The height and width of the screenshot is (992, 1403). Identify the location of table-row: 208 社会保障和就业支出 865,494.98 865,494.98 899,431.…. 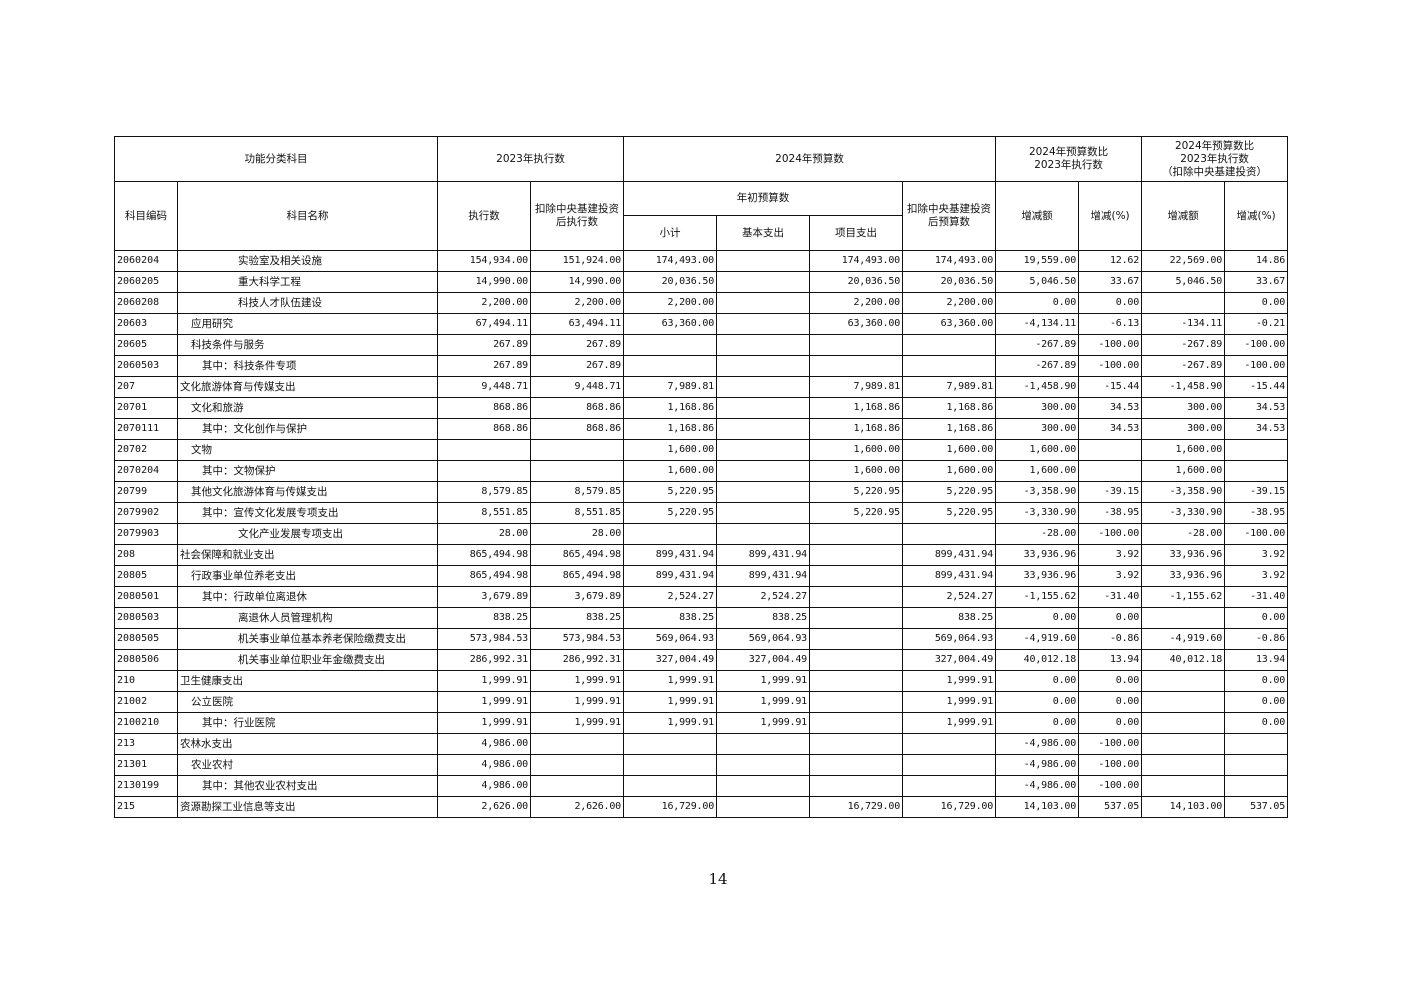
(701, 555).